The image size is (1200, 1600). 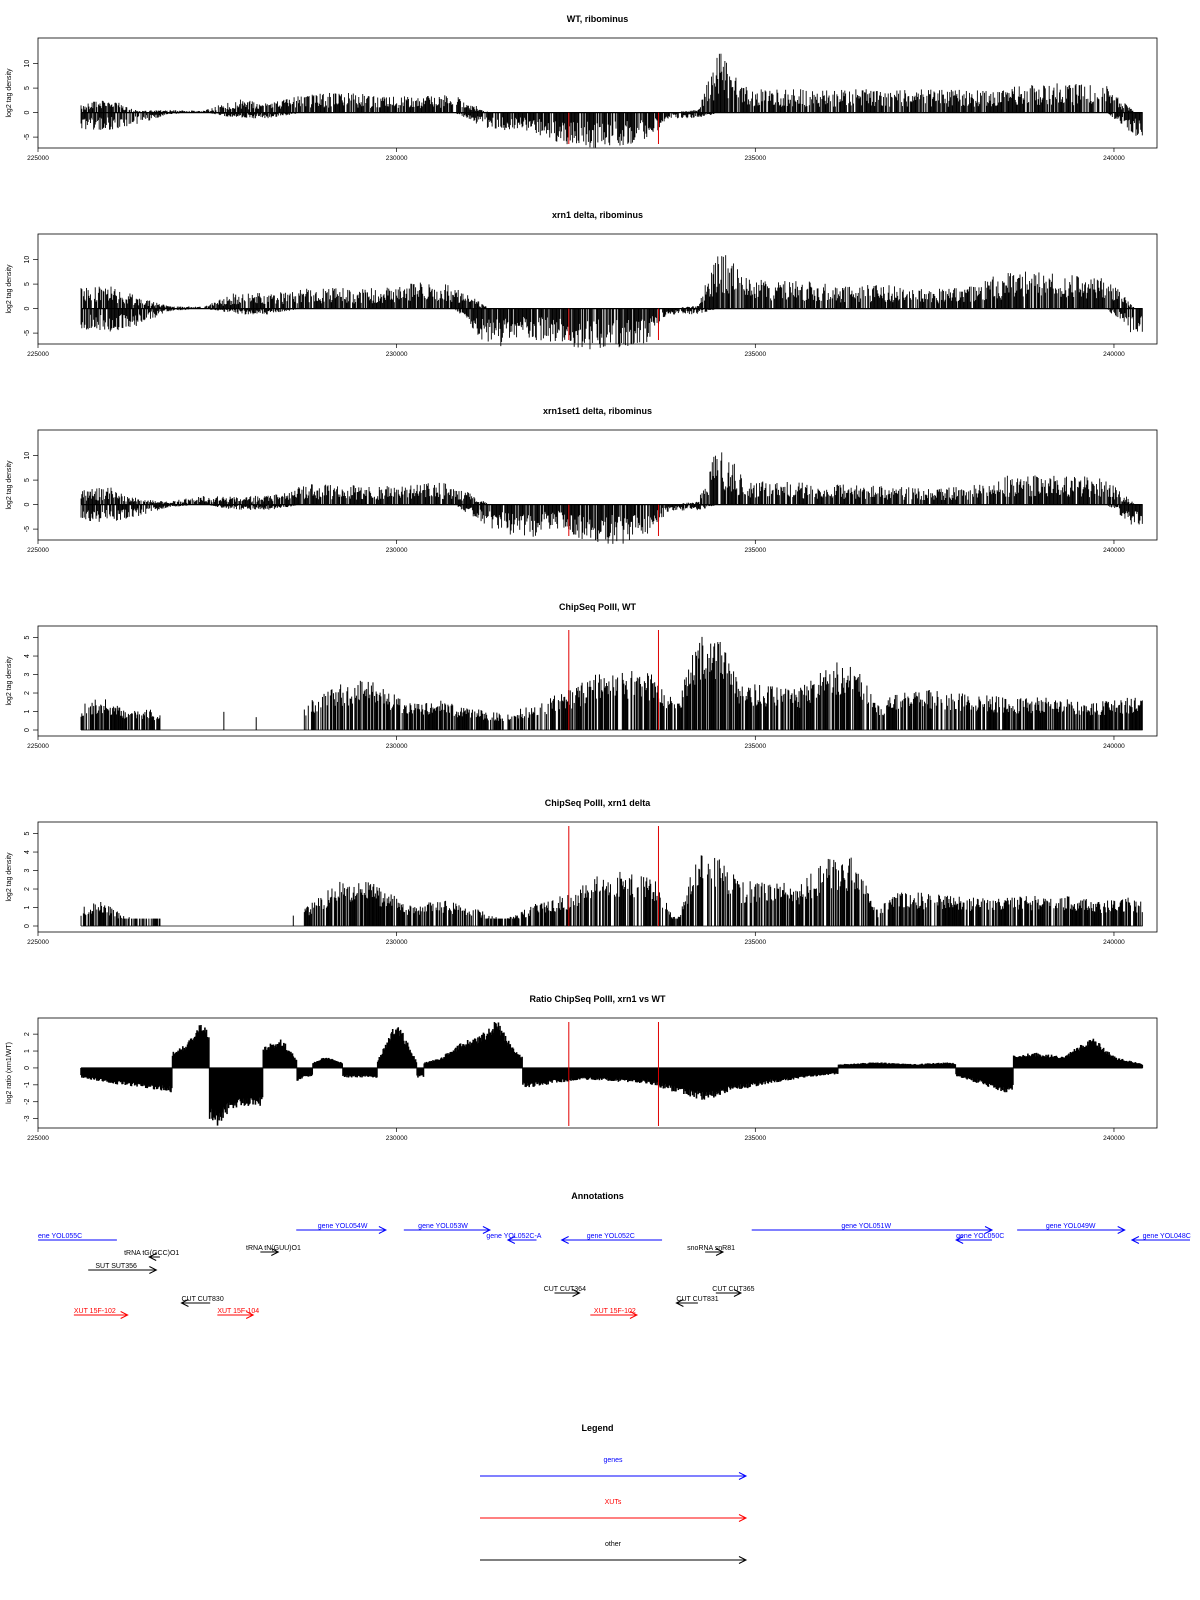 What do you see at coordinates (597, 411) in the screenshot?
I see `panel-title: xrn1set1 delta, ribominus` at bounding box center [597, 411].